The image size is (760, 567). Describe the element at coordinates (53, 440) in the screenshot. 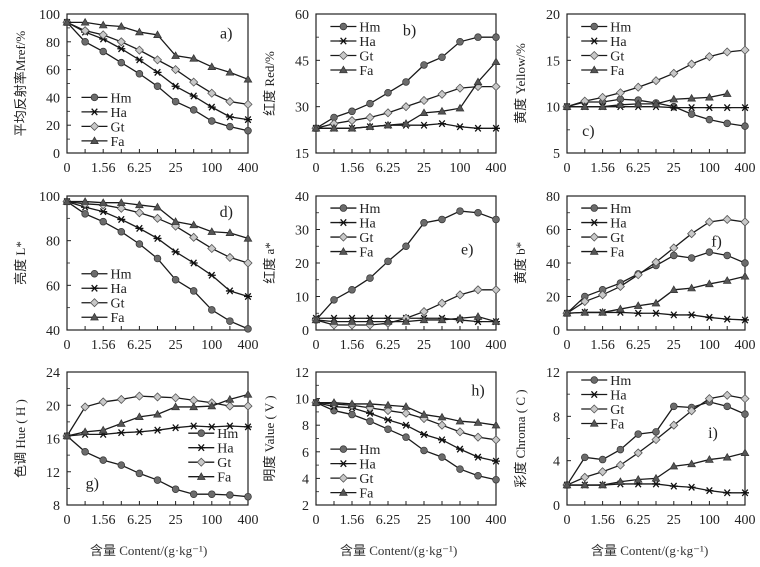

I see `y-tick-label: 16` at that location.